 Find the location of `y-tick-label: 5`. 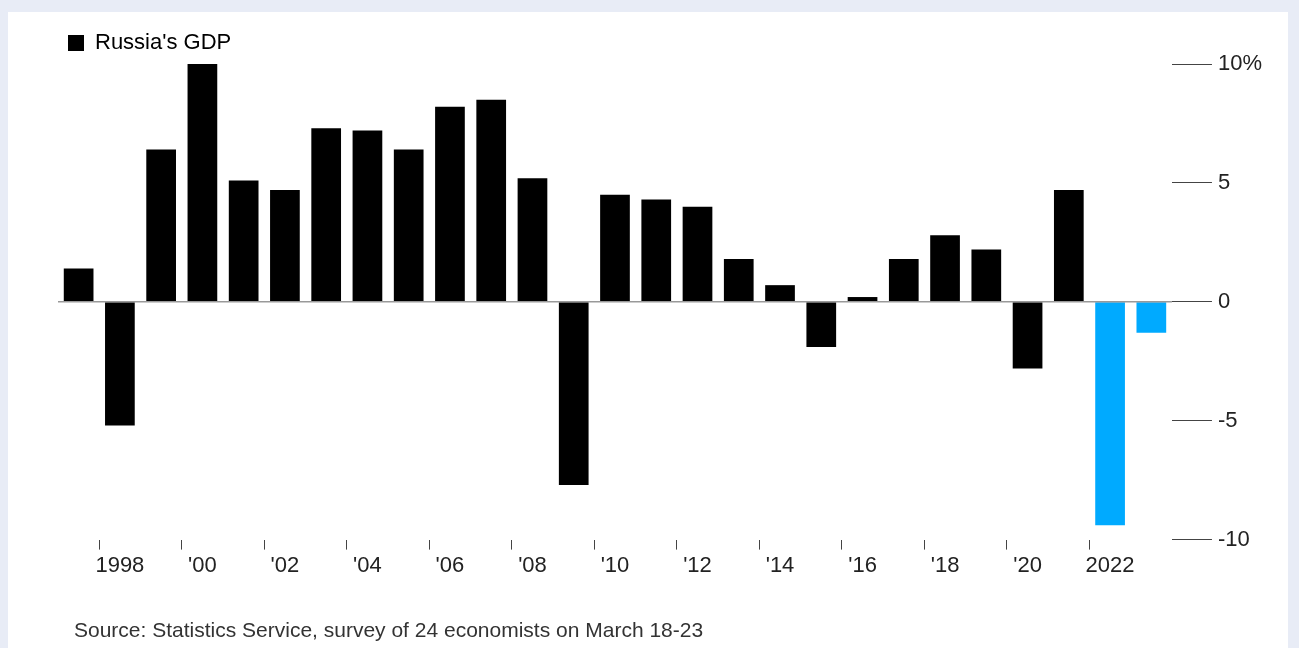

y-tick-label: 5 is located at coordinates (1224, 181).